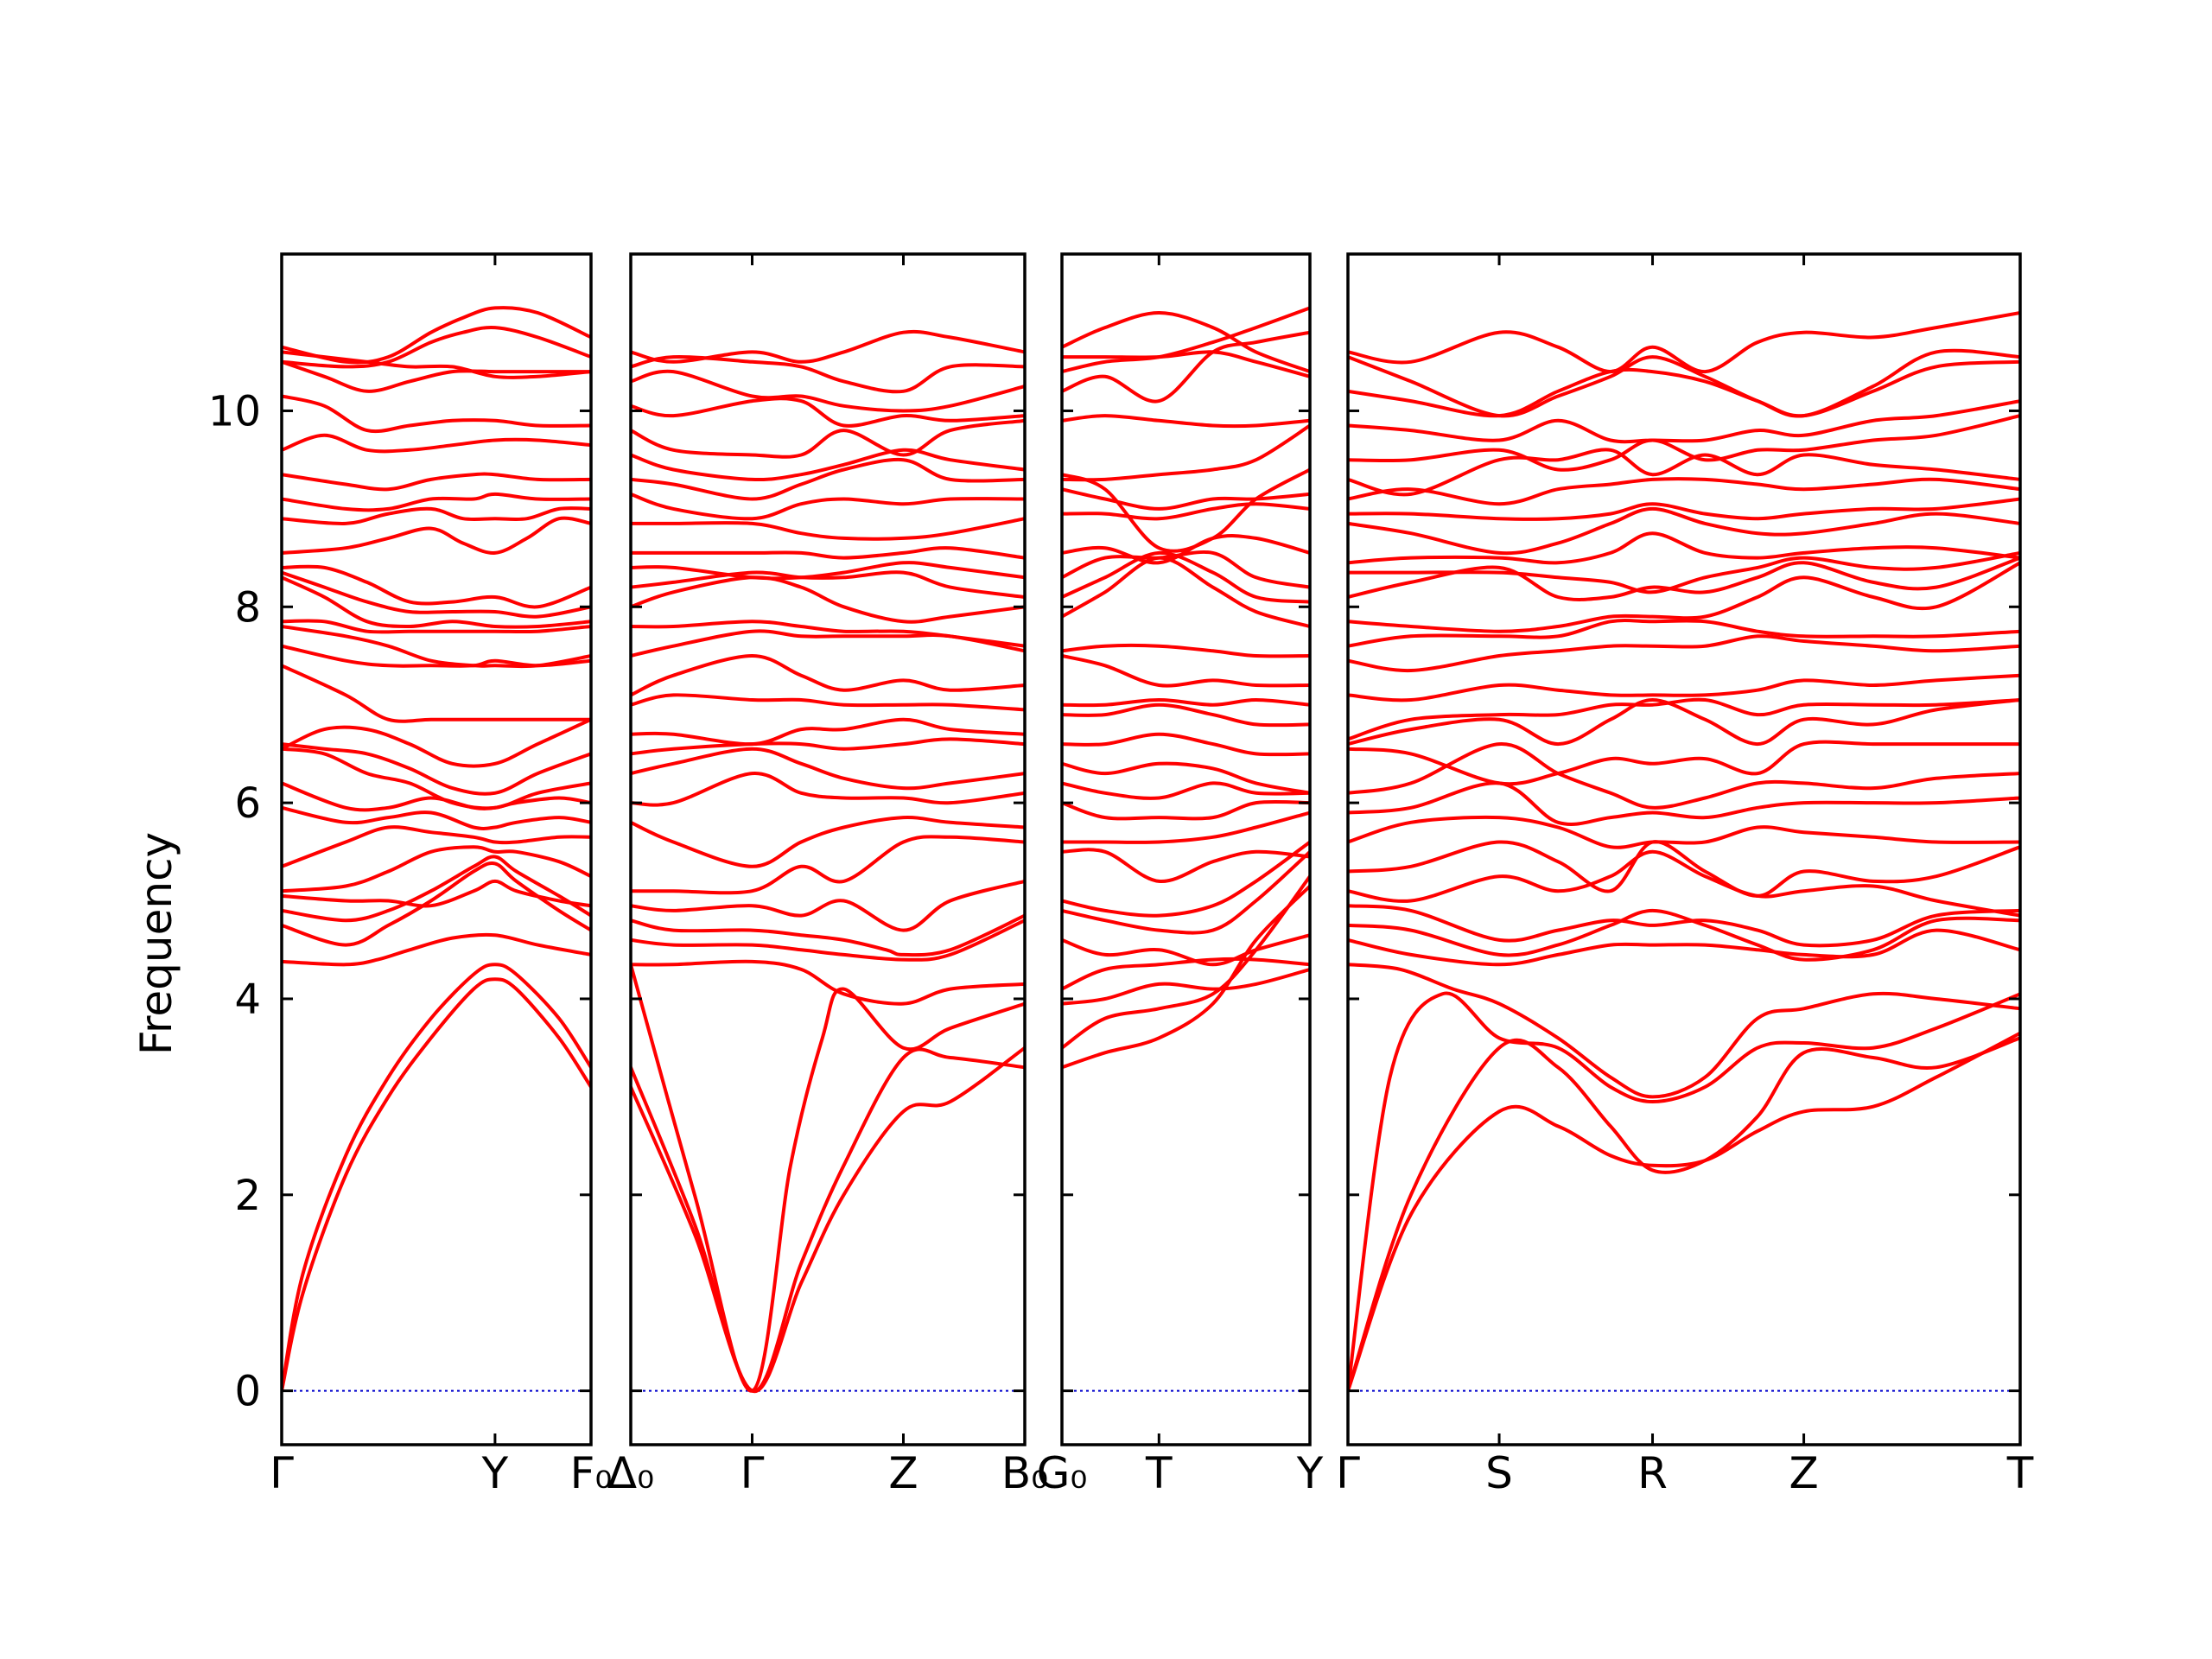 The image size is (2212, 1659). I want to click on high-symmetry-point-label: B₀, so click(1024, 1473).